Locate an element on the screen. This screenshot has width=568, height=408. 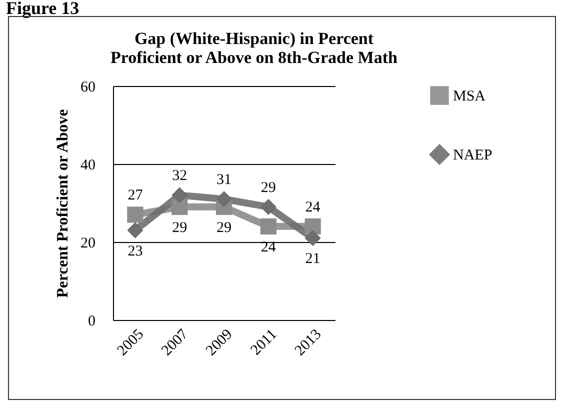
data-label: 27 is located at coordinates (136, 196).